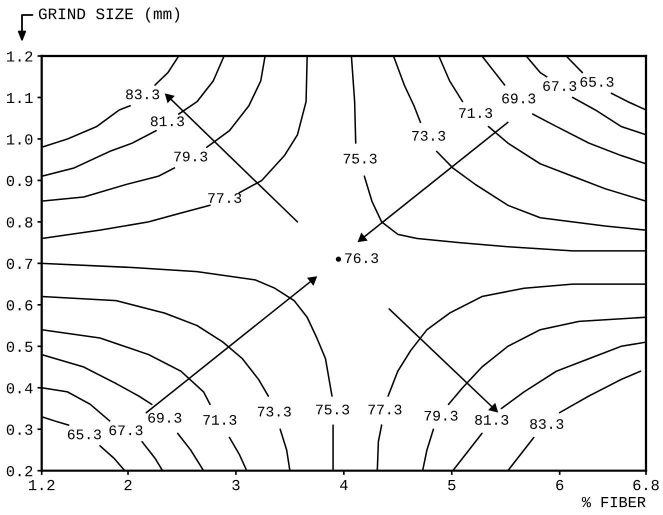  Describe the element at coordinates (614, 502) in the screenshot. I see `x-axis-title: % FIBER` at that location.